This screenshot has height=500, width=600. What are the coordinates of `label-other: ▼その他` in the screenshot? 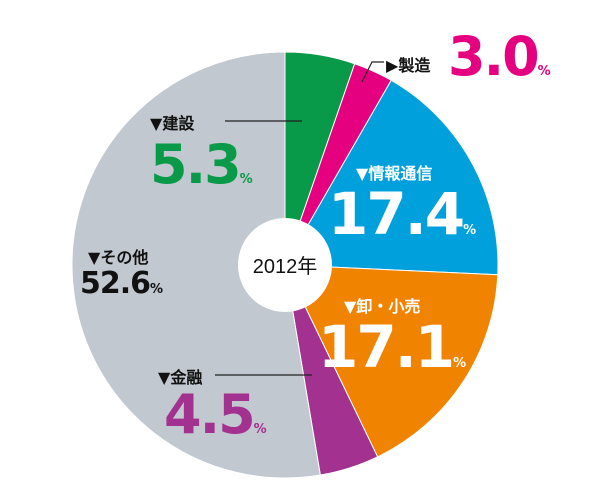 It's located at (118, 256).